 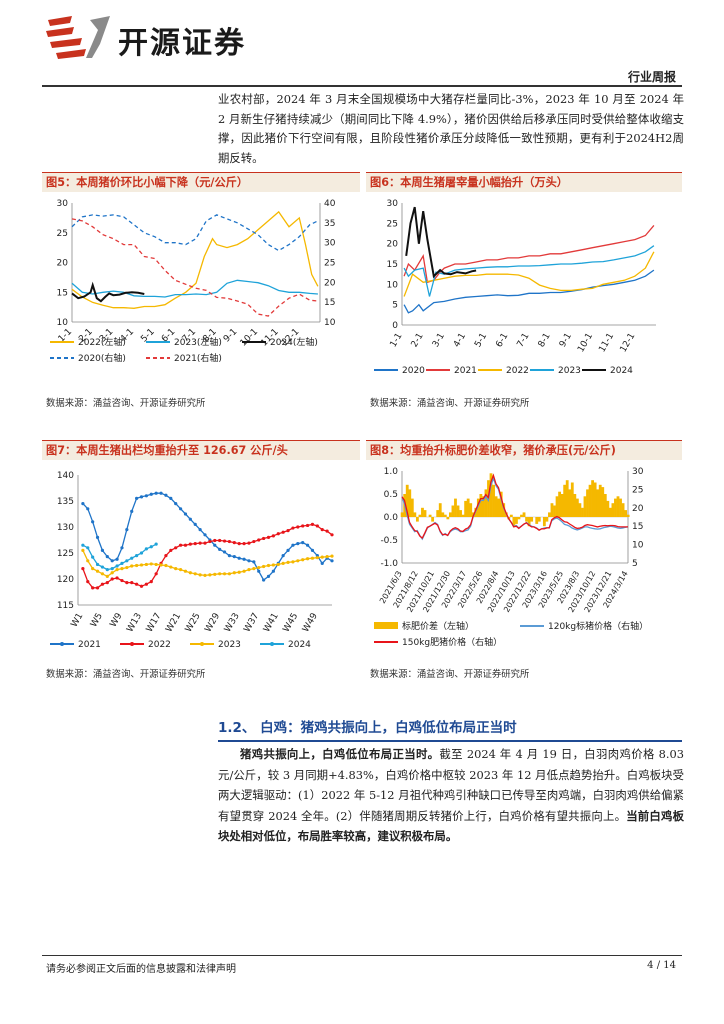 What do you see at coordinates (524, 450) in the screenshot?
I see `figure-8: 图8：均重抬升标肥价差收窄，猪价承压(元/公斤)` at bounding box center [524, 450].